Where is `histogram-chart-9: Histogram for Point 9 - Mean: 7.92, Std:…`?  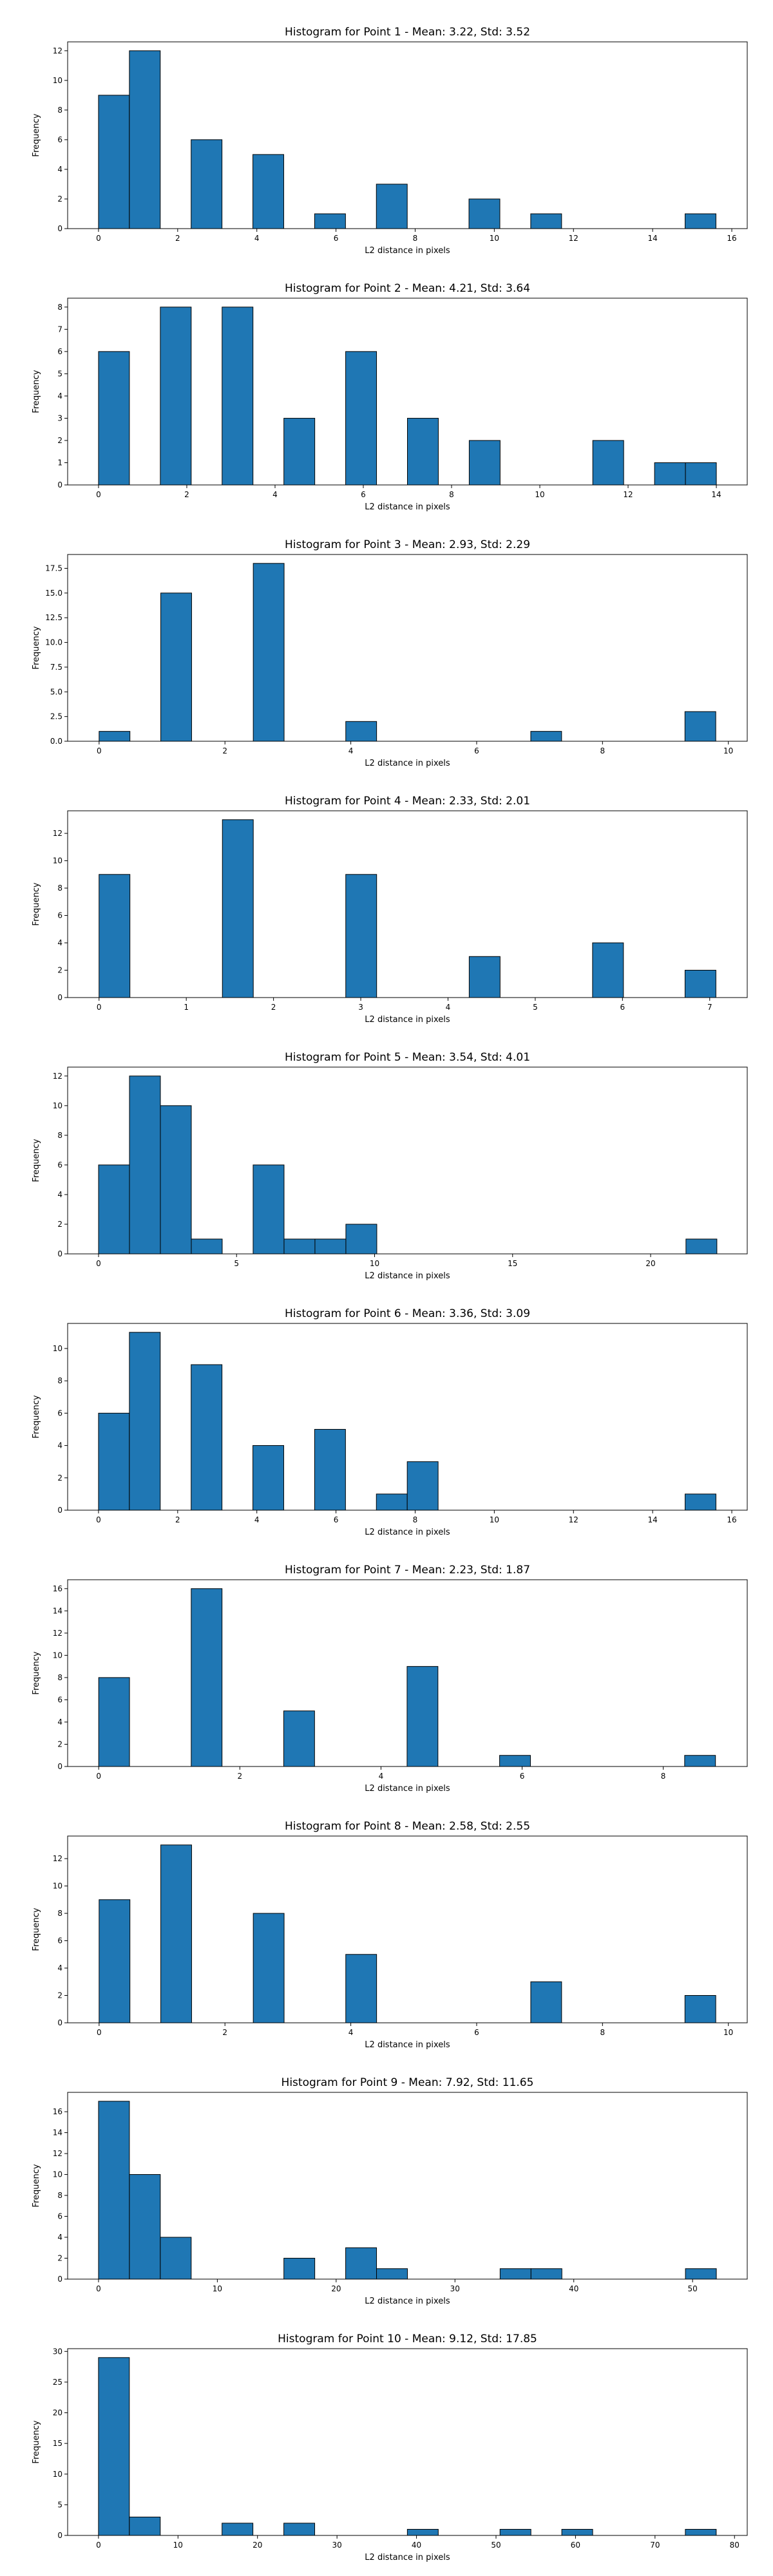 histogram-chart-9: Histogram for Point 9 - Mean: 7.92, Std:… is located at coordinates (390, 2191).